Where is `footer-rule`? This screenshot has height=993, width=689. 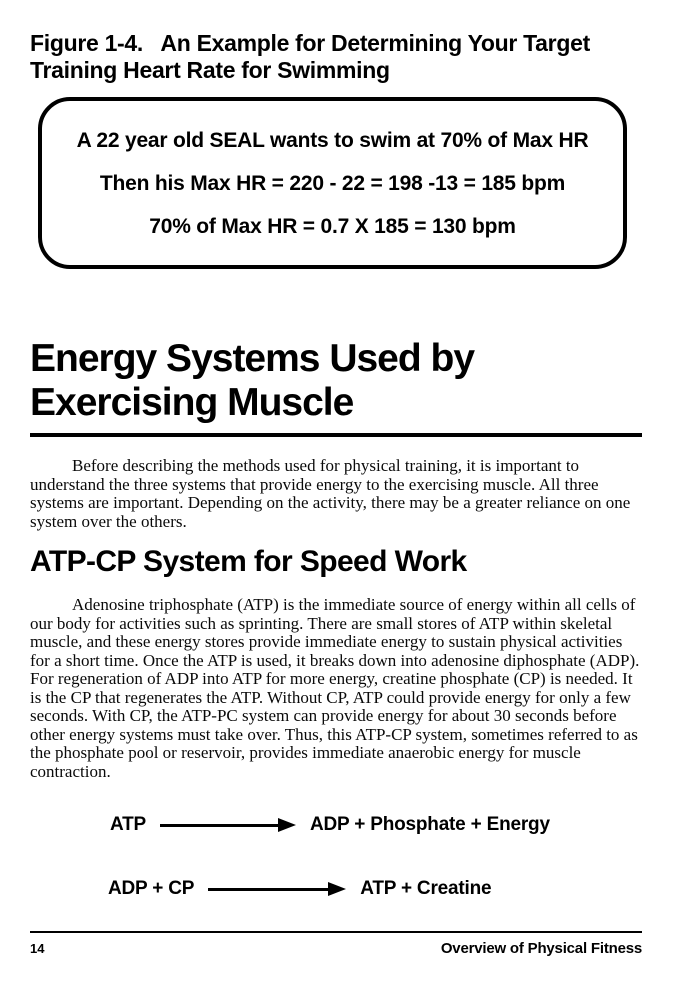 footer-rule is located at coordinates (336, 932).